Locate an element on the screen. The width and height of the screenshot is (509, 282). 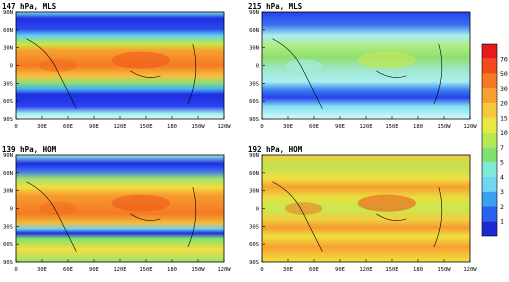
colorbar-frame is located at coordinates (489, 140).